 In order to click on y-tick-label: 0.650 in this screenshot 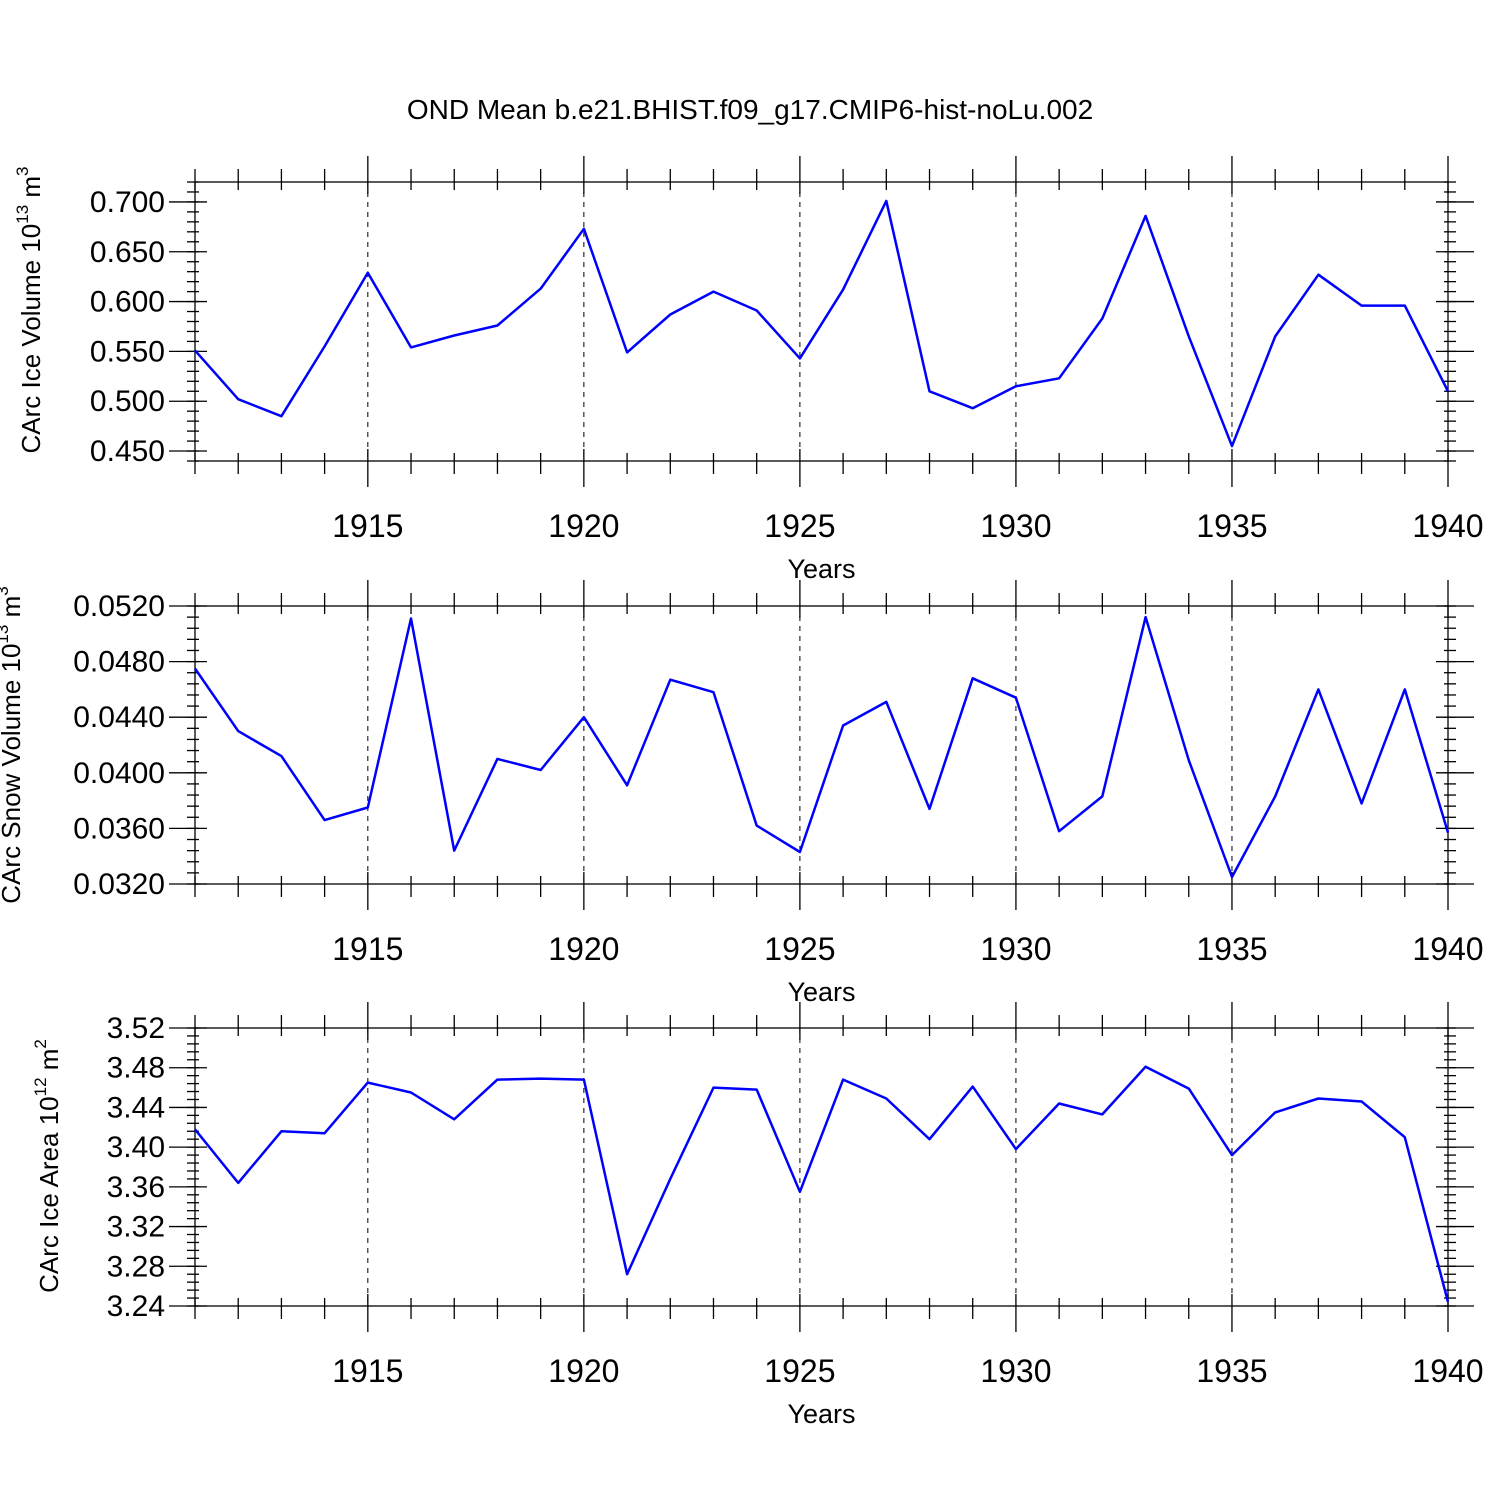, I will do `click(127, 252)`.